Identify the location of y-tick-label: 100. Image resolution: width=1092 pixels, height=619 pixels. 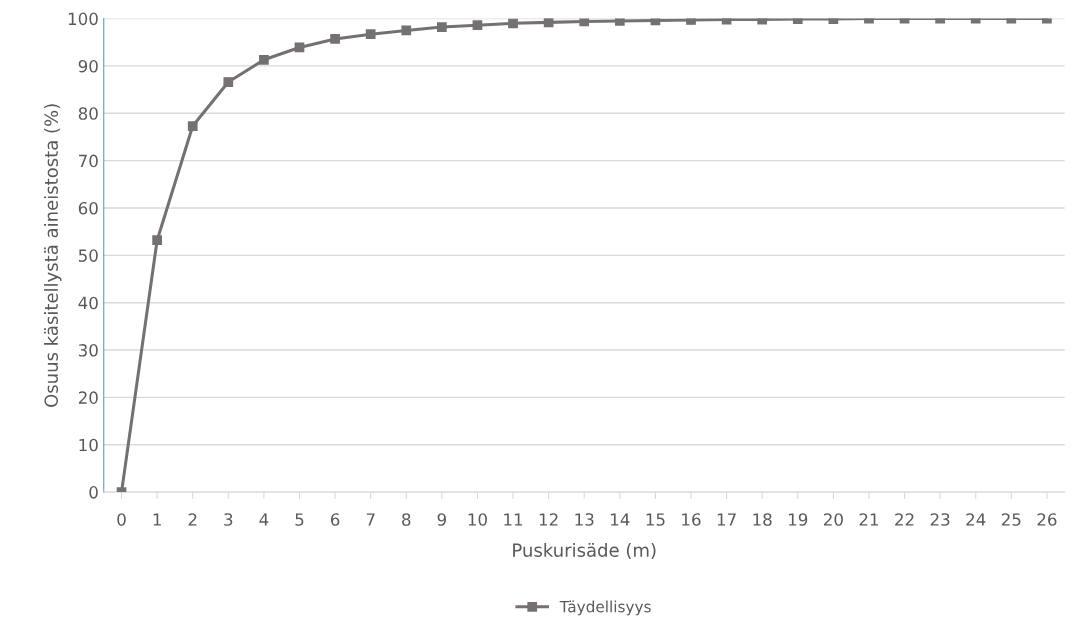
(83, 19).